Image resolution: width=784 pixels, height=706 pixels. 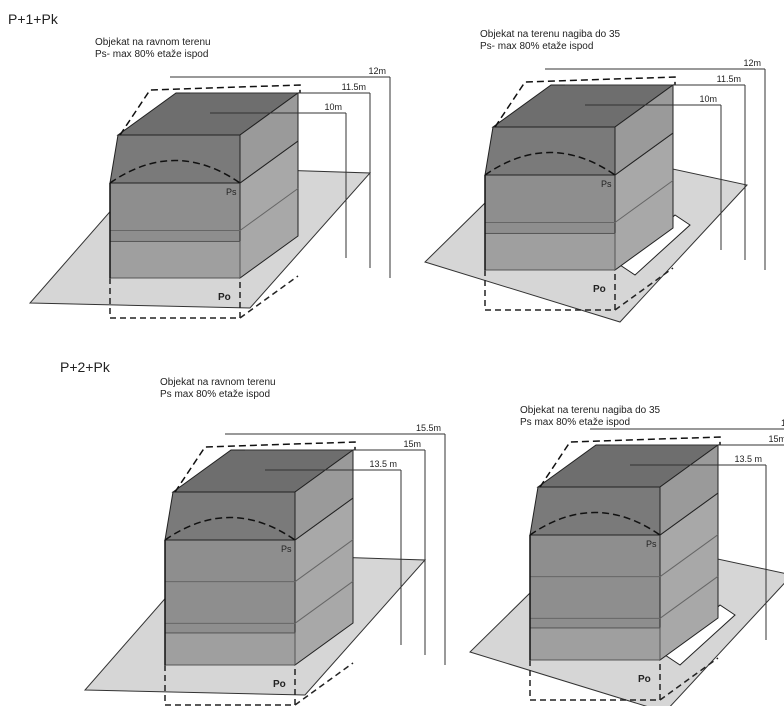 What do you see at coordinates (33, 19) in the screenshot?
I see `section-label: P+1+Pk` at bounding box center [33, 19].